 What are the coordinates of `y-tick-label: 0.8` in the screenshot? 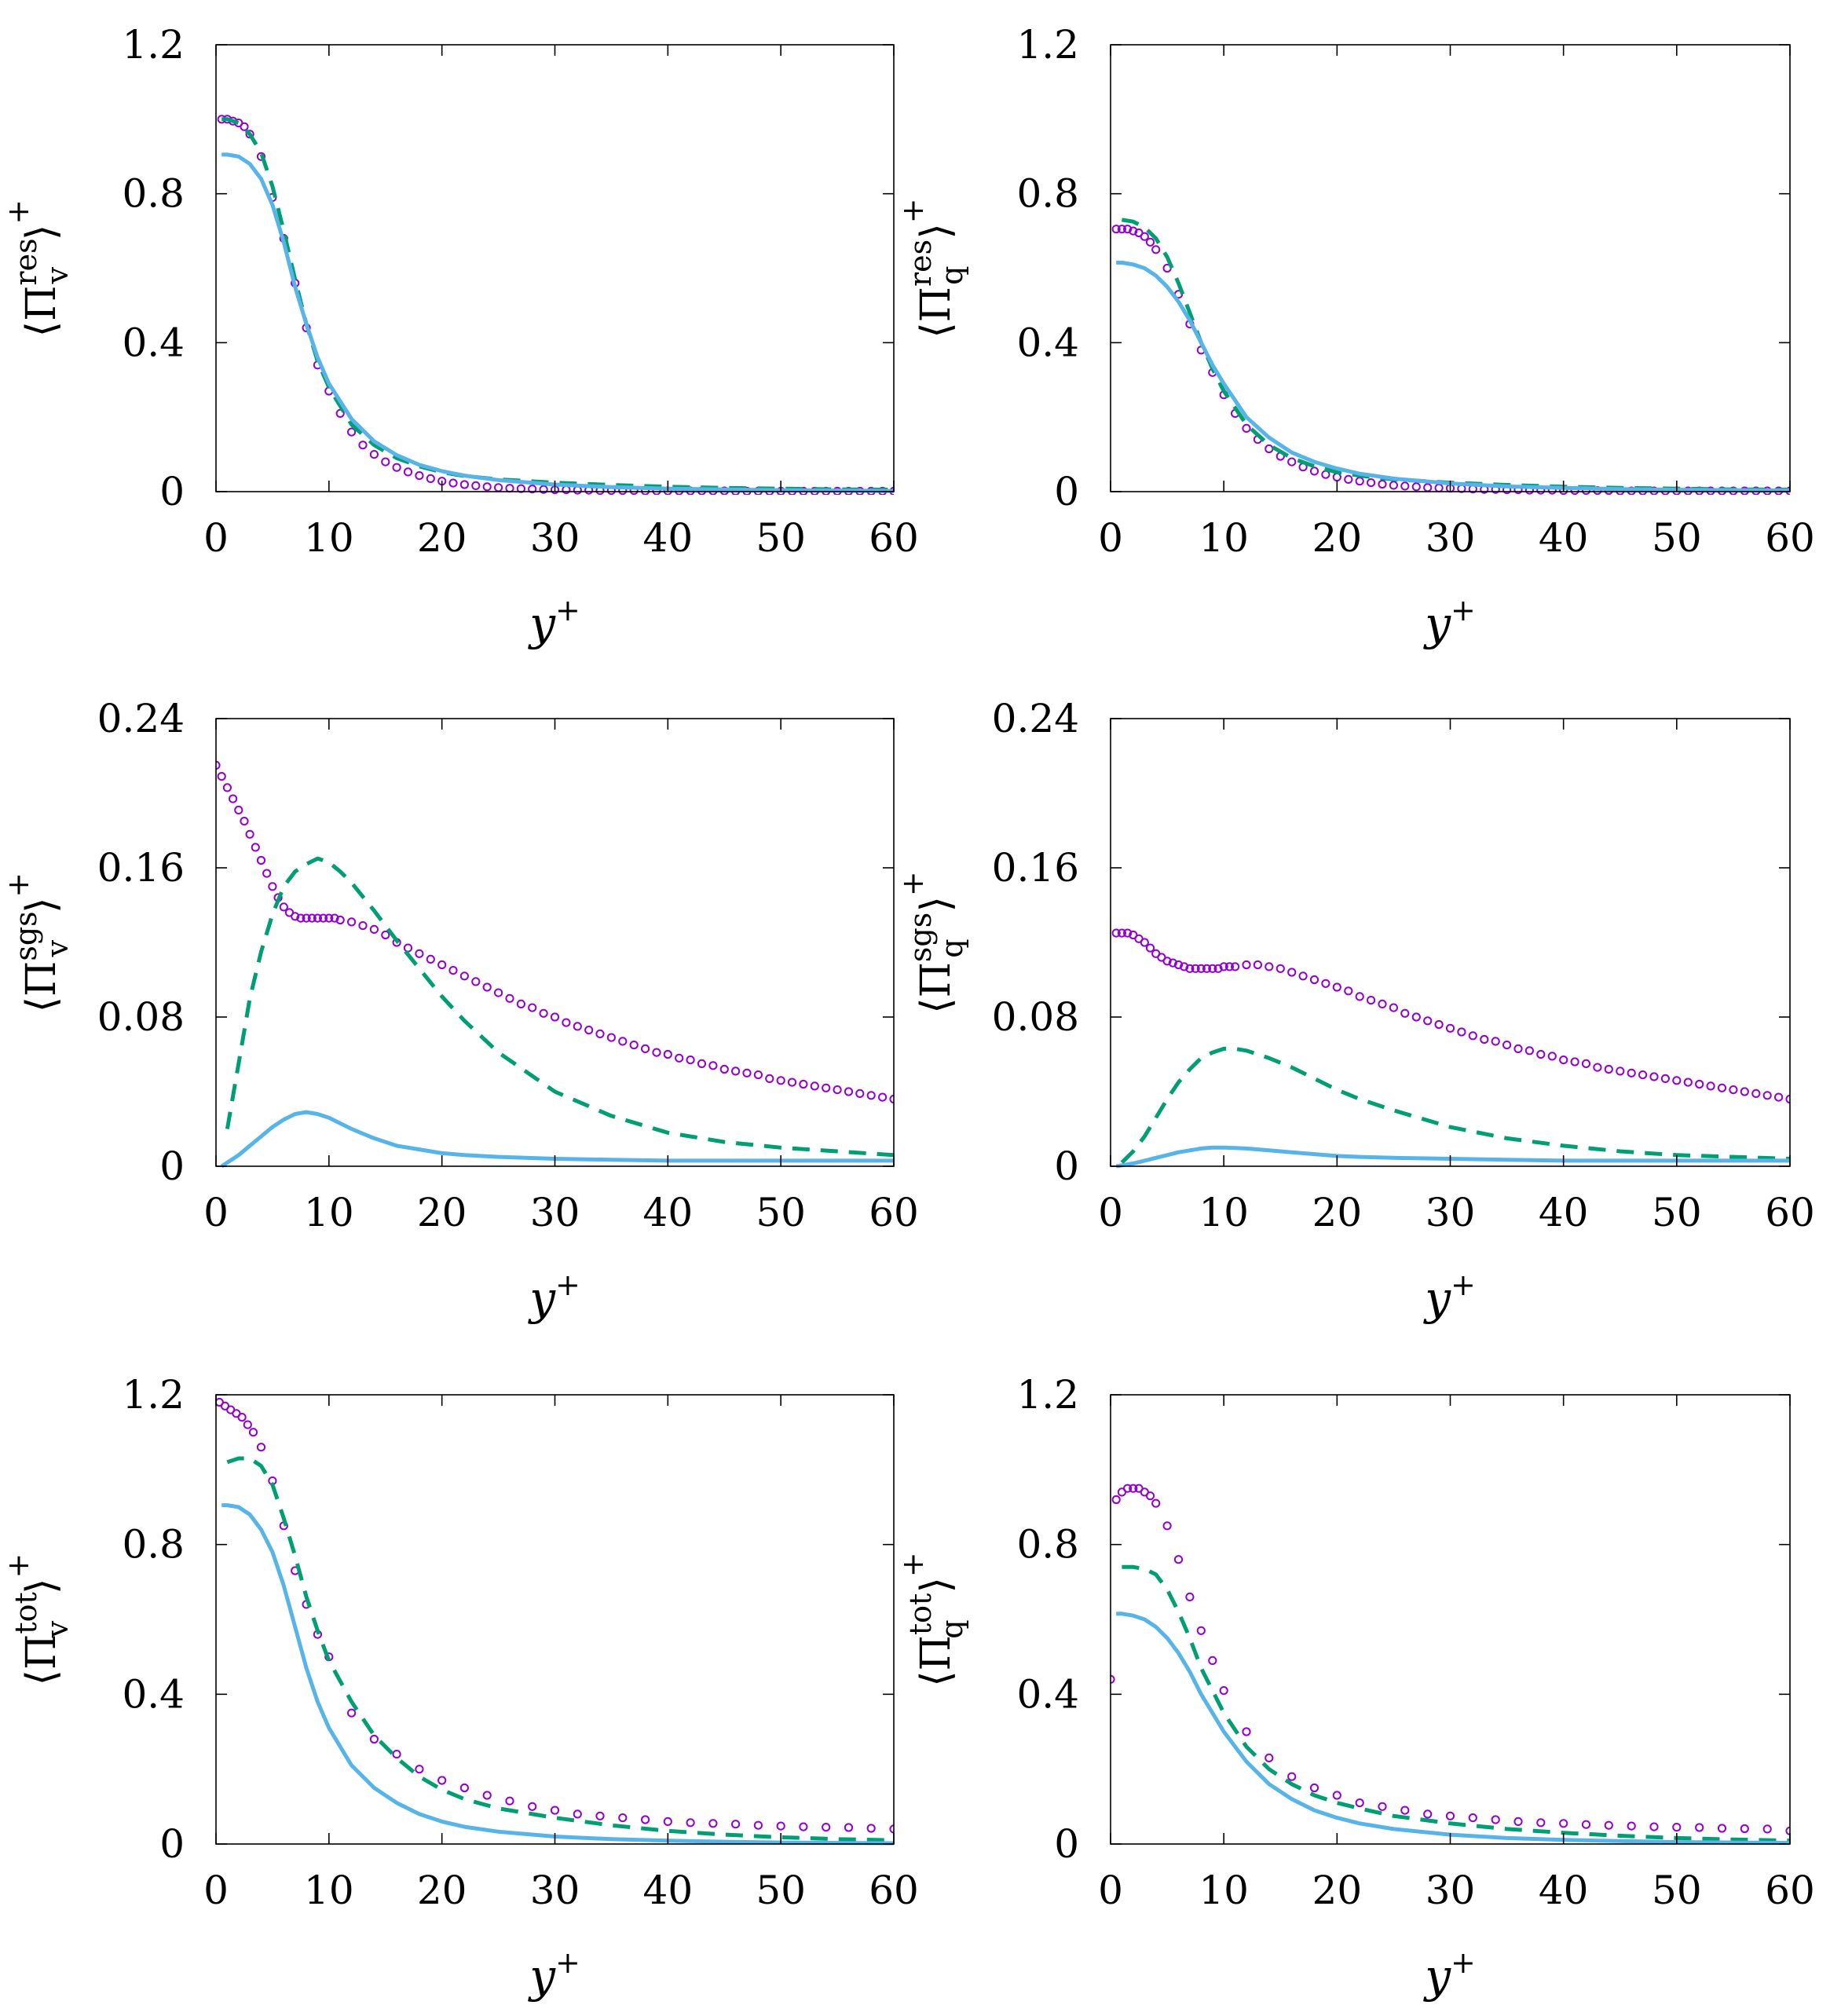 It's located at (1047, 194).